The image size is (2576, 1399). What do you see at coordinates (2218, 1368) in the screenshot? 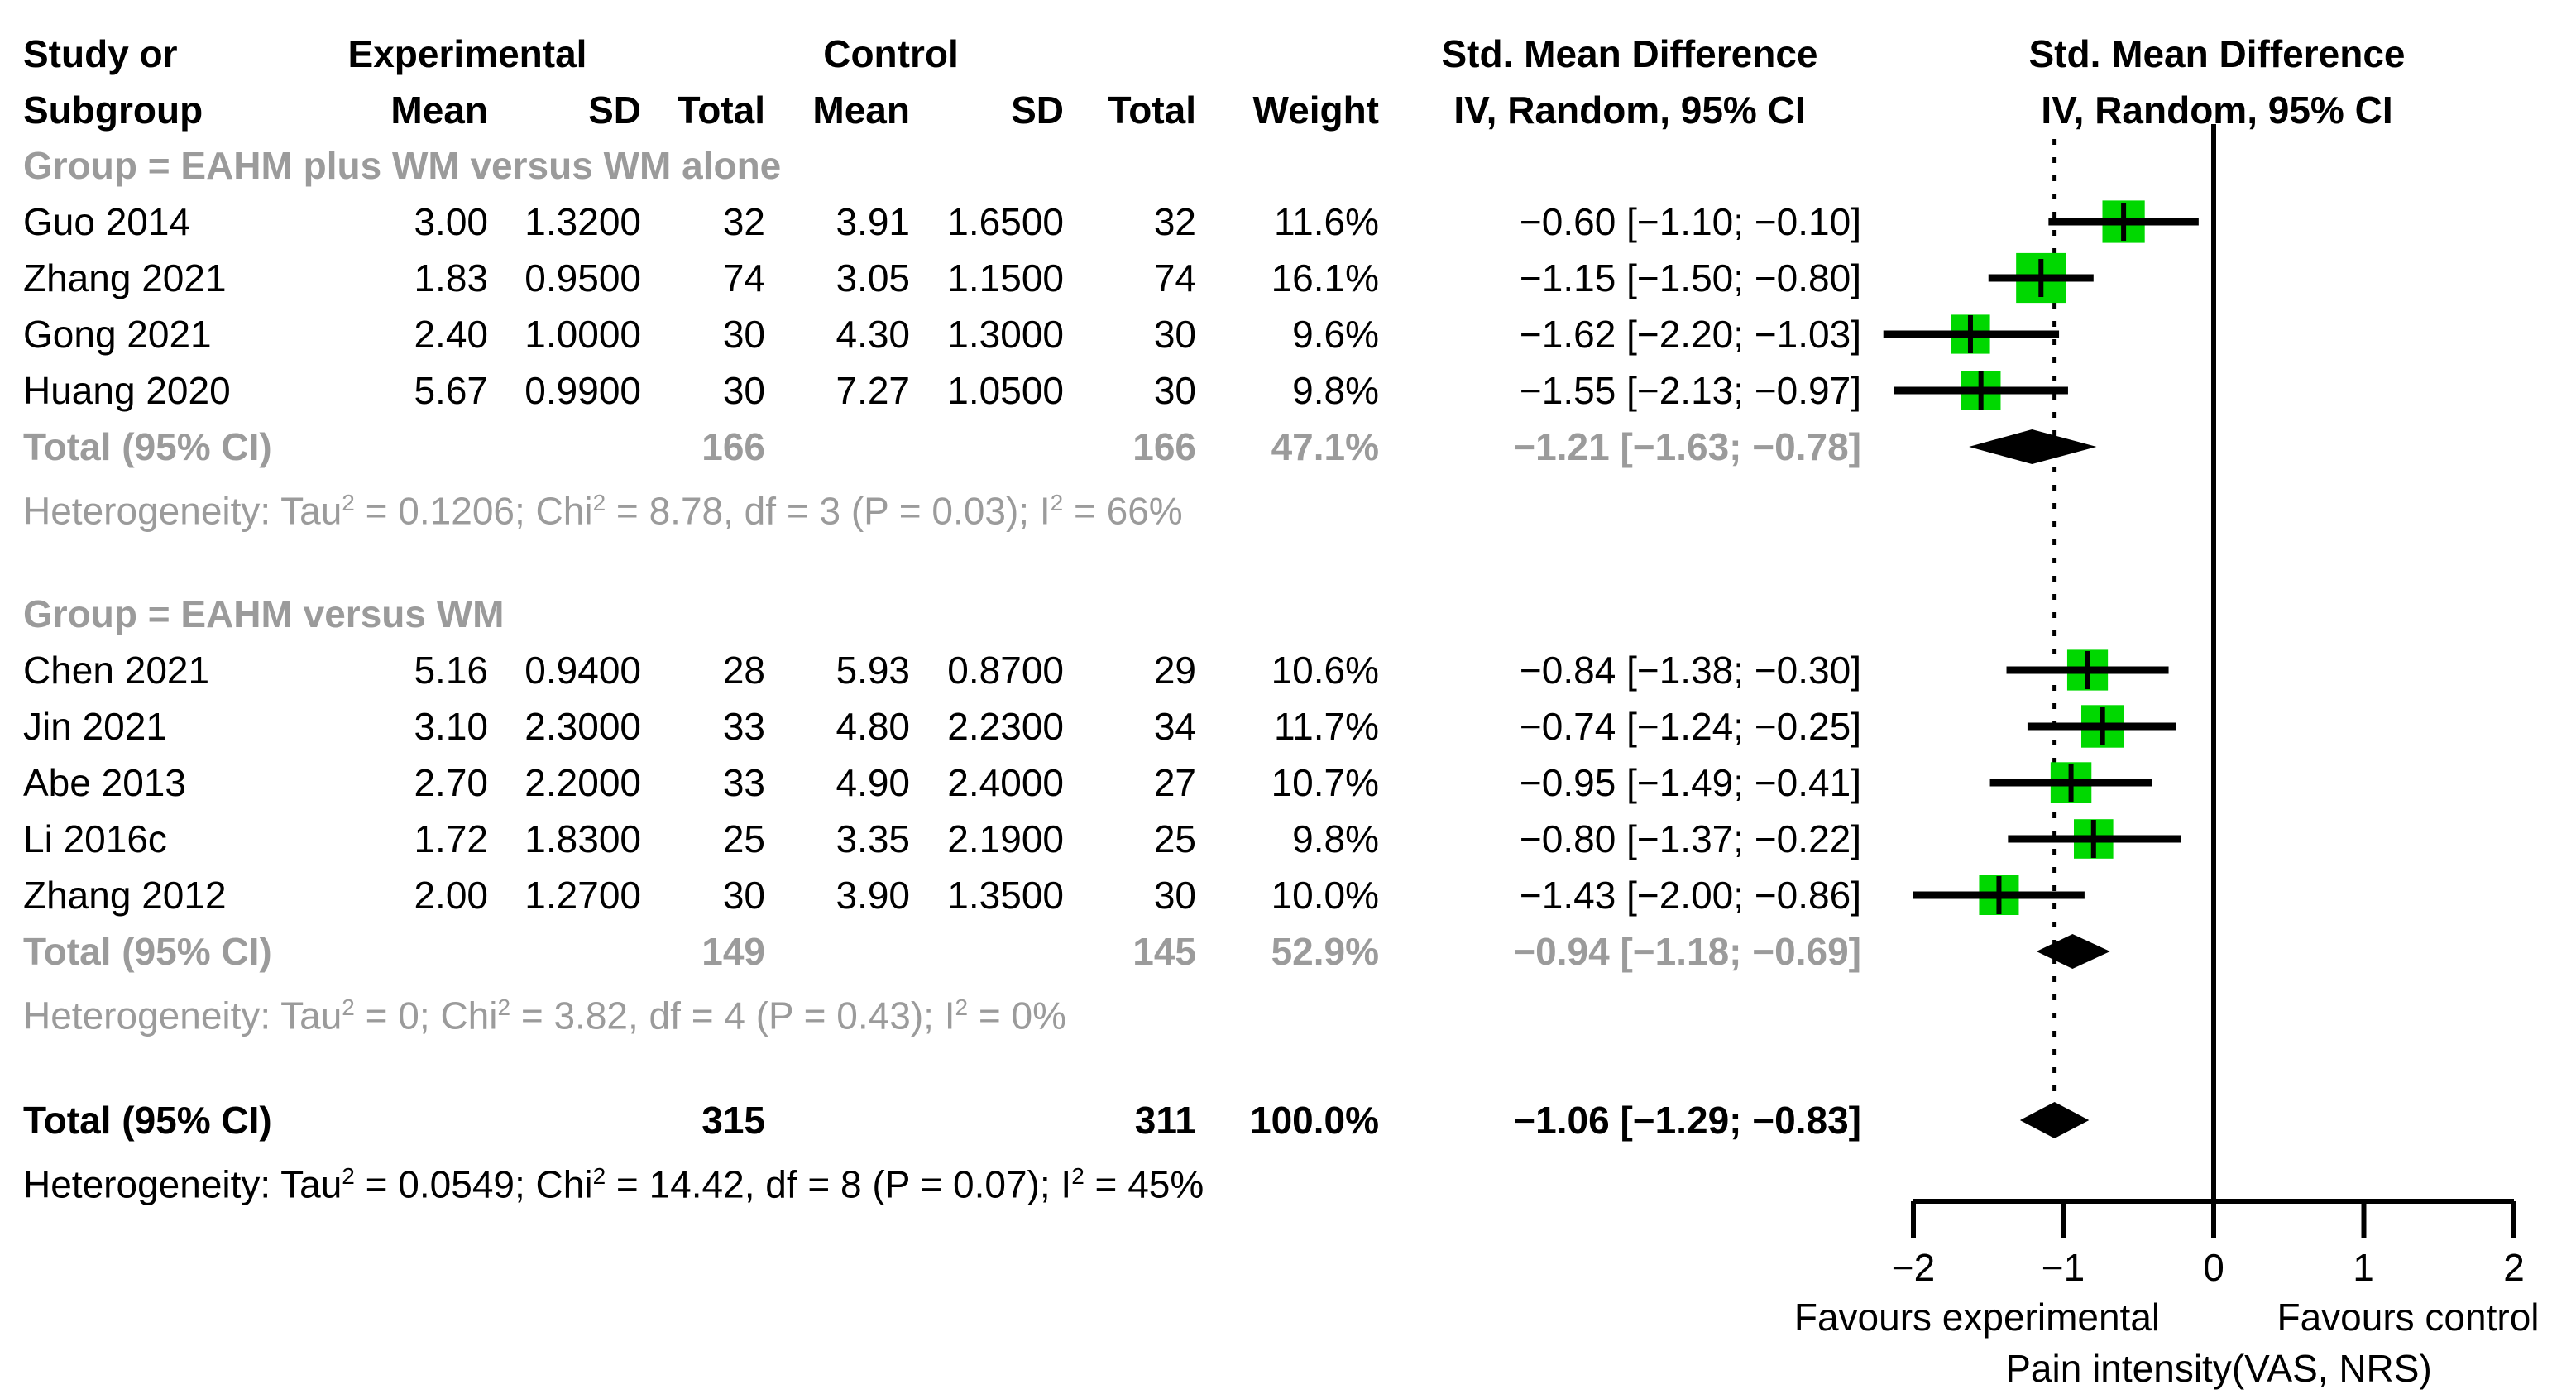
I see `x-axis-label: Pain intensity(VAS, NRS)` at bounding box center [2218, 1368].